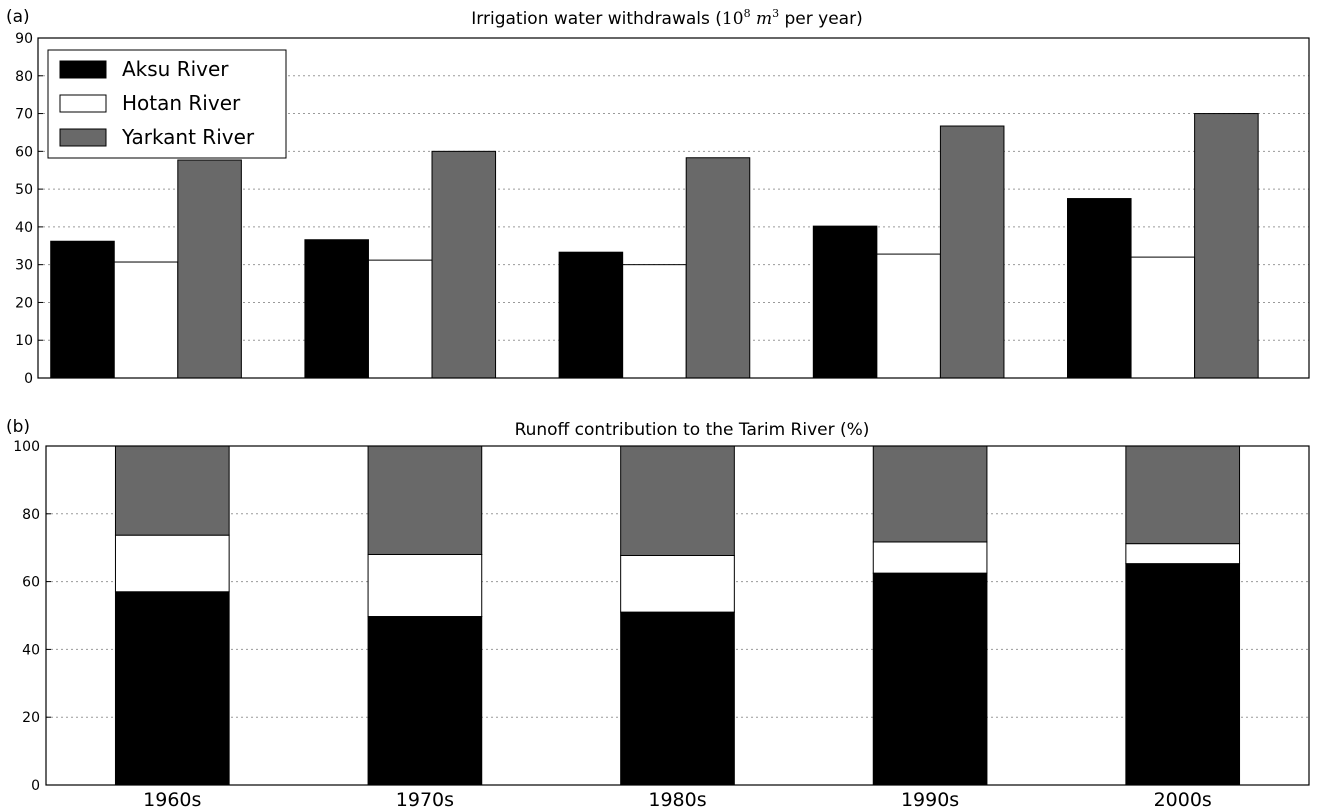  I want to click on bar-aksu-river-1990s, so click(845, 302).